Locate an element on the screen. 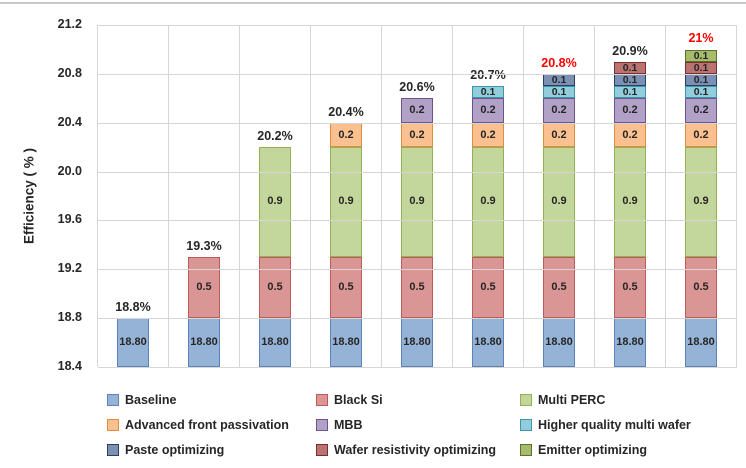 Image resolution: width=746 pixels, height=468 pixels. legend-item: Black Si is located at coordinates (418, 399).